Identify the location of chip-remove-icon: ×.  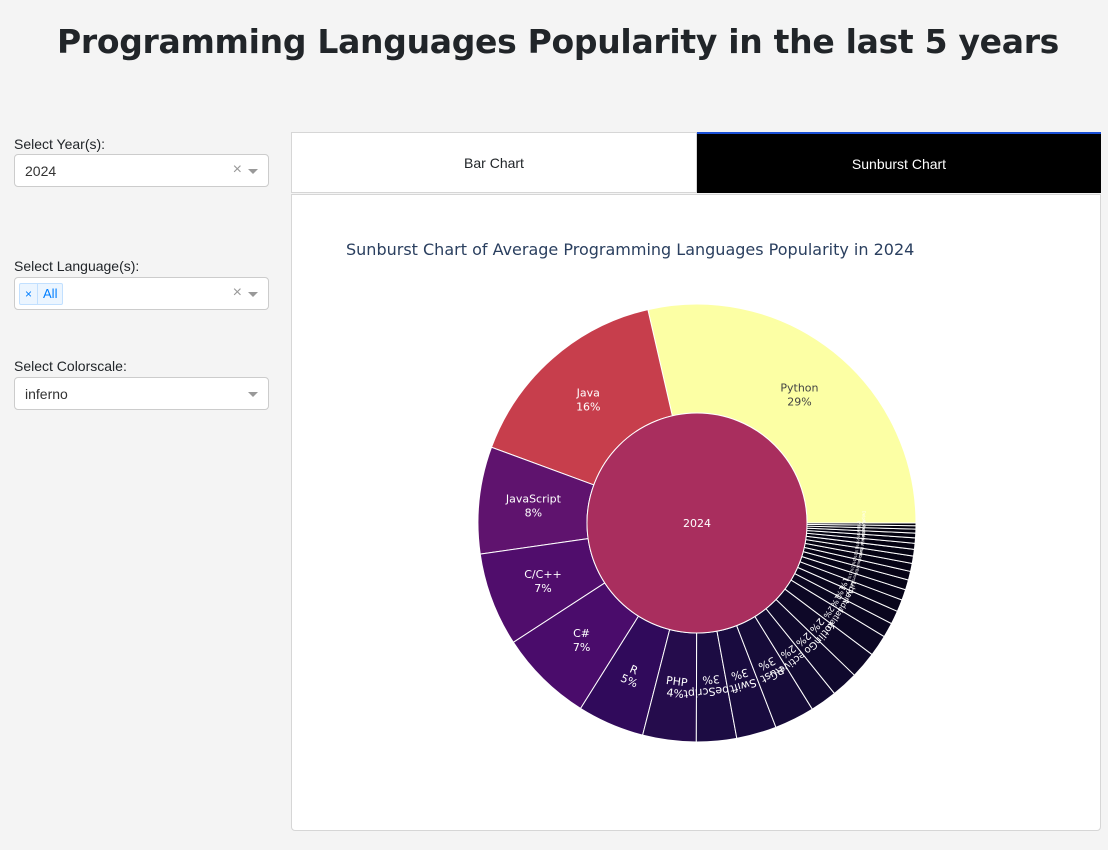
(29, 294).